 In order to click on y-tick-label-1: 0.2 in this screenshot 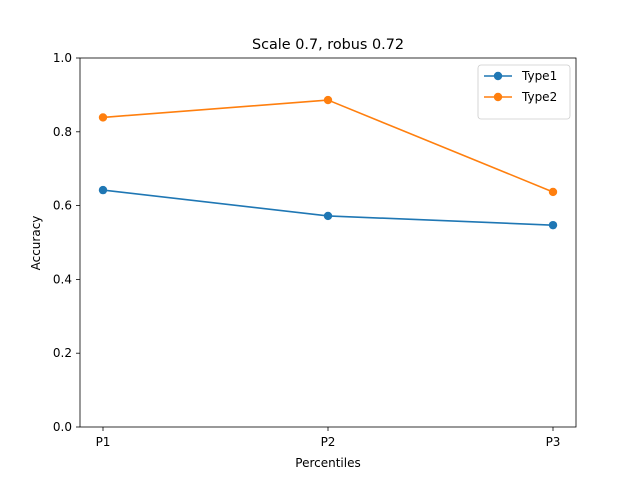, I will do `click(62, 353)`.